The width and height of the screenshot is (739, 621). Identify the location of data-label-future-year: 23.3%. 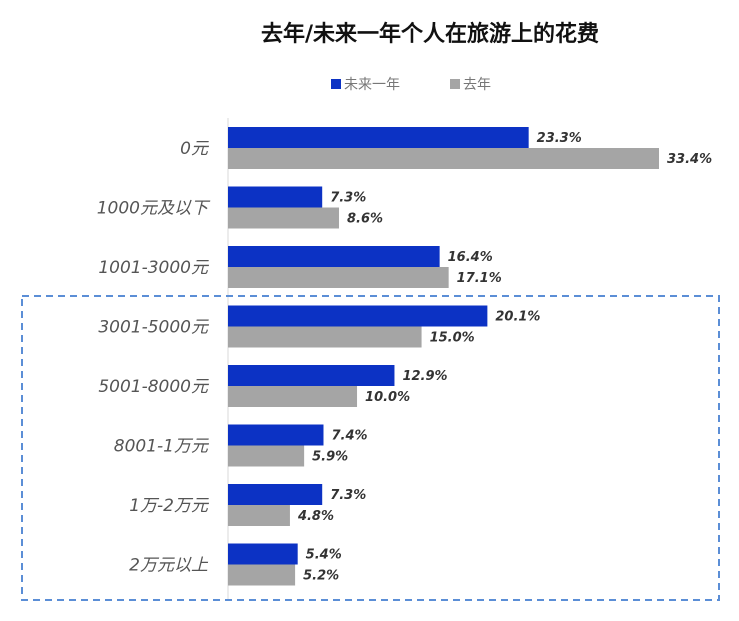
(559, 138).